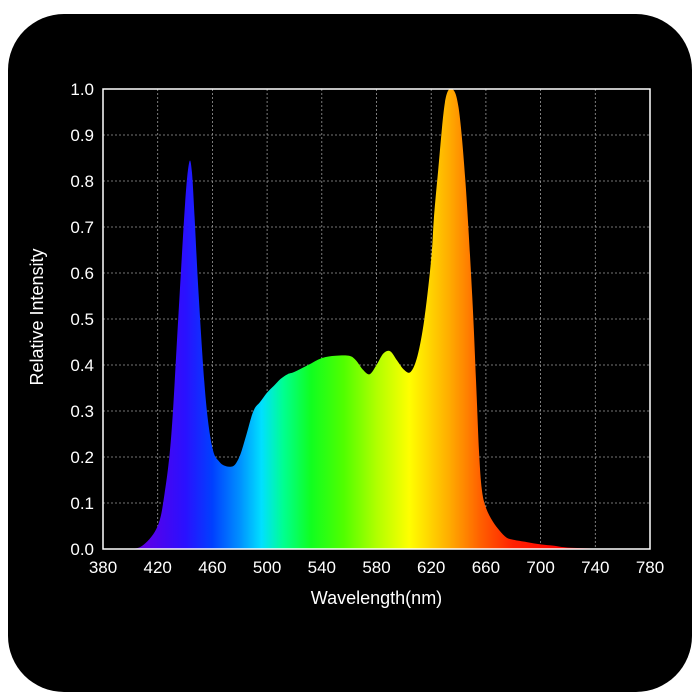  Describe the element at coordinates (37, 316) in the screenshot. I see `y-axis-title: Relative Intensity` at that location.